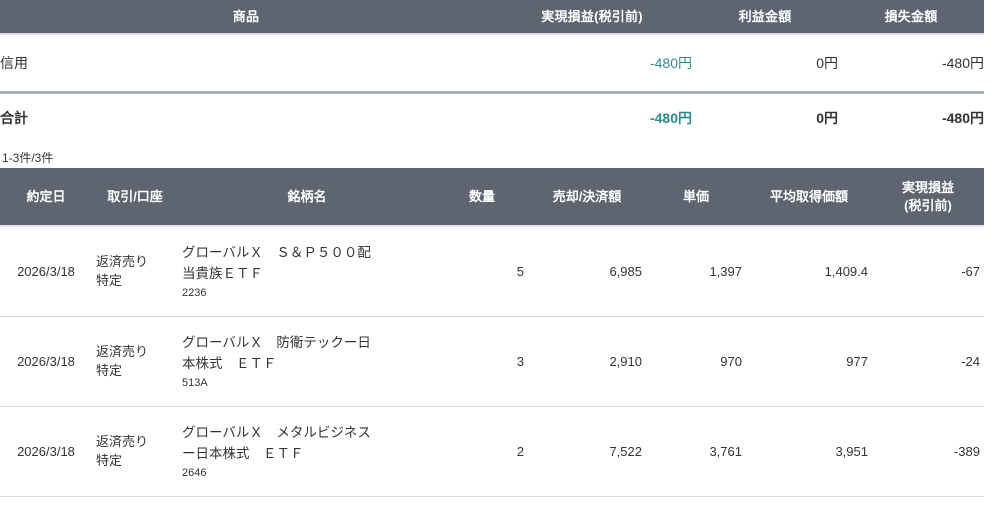  What do you see at coordinates (928, 205) in the screenshot?
I see `detail-col-realized-pl-line2: (税引前)` at bounding box center [928, 205].